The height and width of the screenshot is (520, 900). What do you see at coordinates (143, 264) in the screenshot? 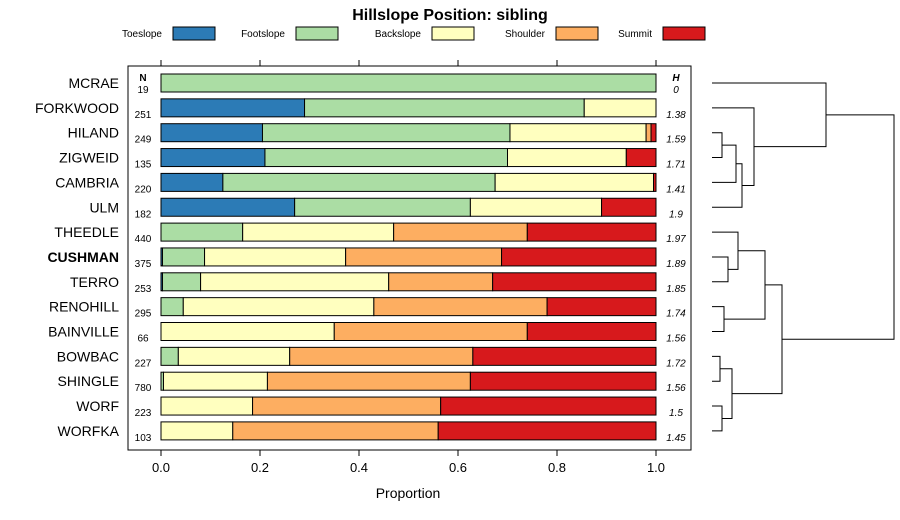
I see `row-n-value: 375` at bounding box center [143, 264].